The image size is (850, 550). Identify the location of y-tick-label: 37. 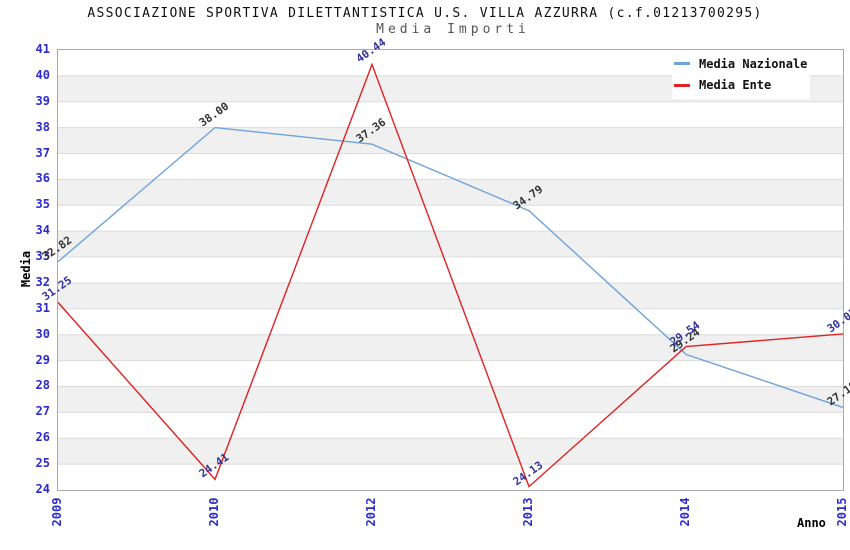
(42, 152).